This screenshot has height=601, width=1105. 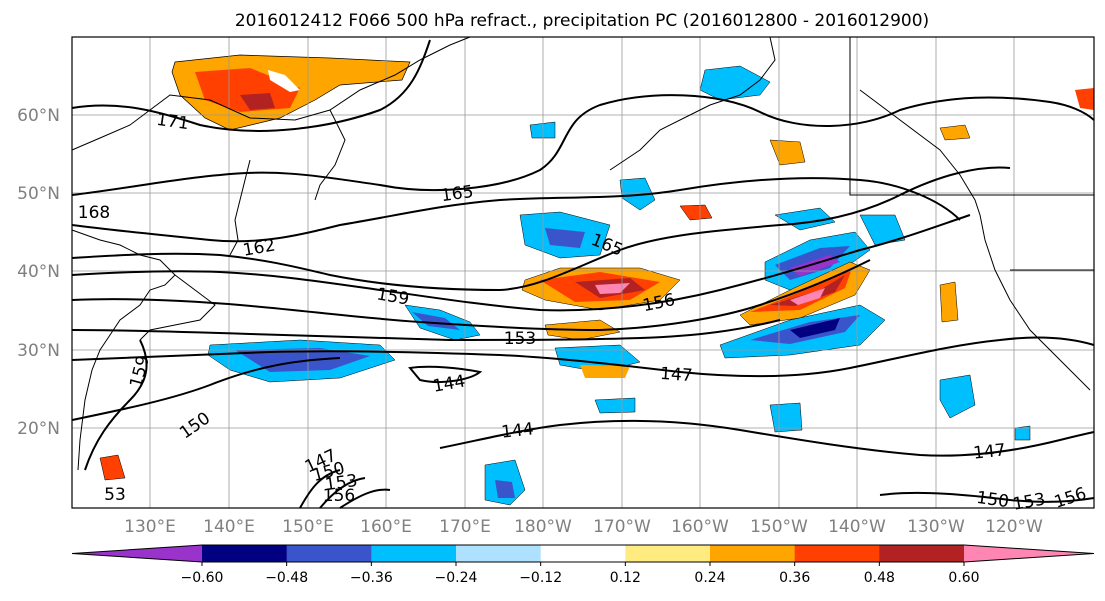 I want to click on colorbar-tick-label: −0.60, so click(x=202, y=578).